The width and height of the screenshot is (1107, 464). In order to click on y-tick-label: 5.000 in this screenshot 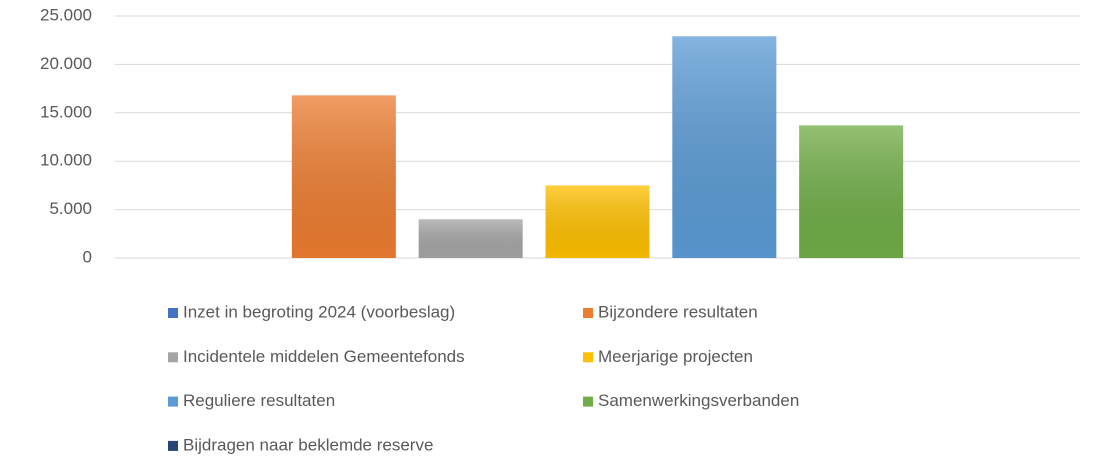, I will do `click(70, 208)`.